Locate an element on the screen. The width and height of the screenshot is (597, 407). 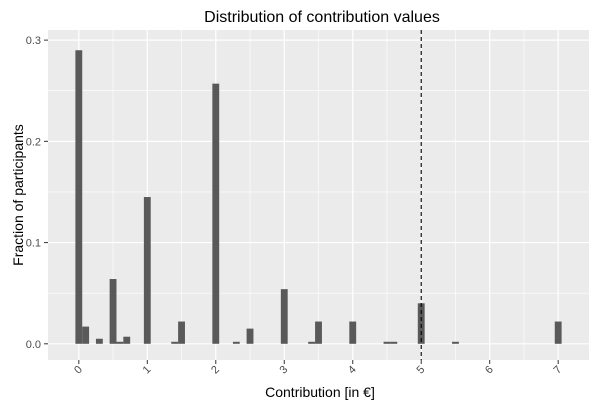
chart-title: Distribution of contribution values is located at coordinates (322, 17).